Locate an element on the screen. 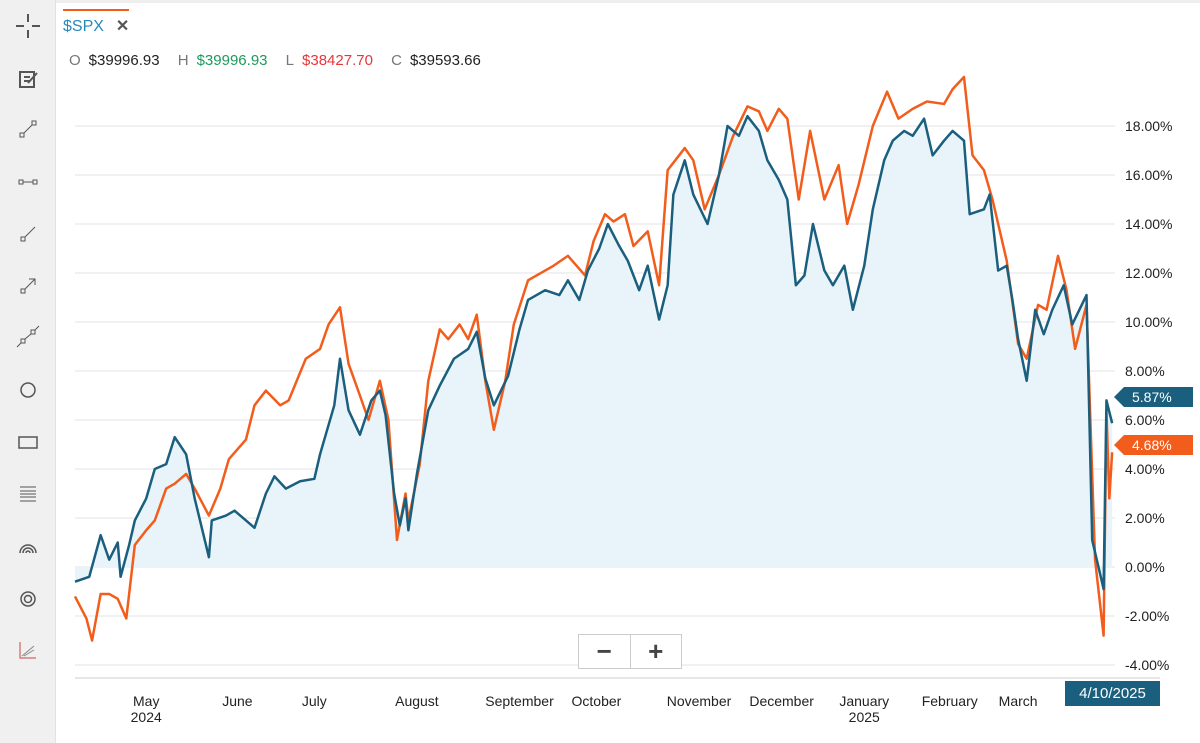 Image resolution: width=1200 pixels, height=743 pixels. high-key: H is located at coordinates (183, 60).